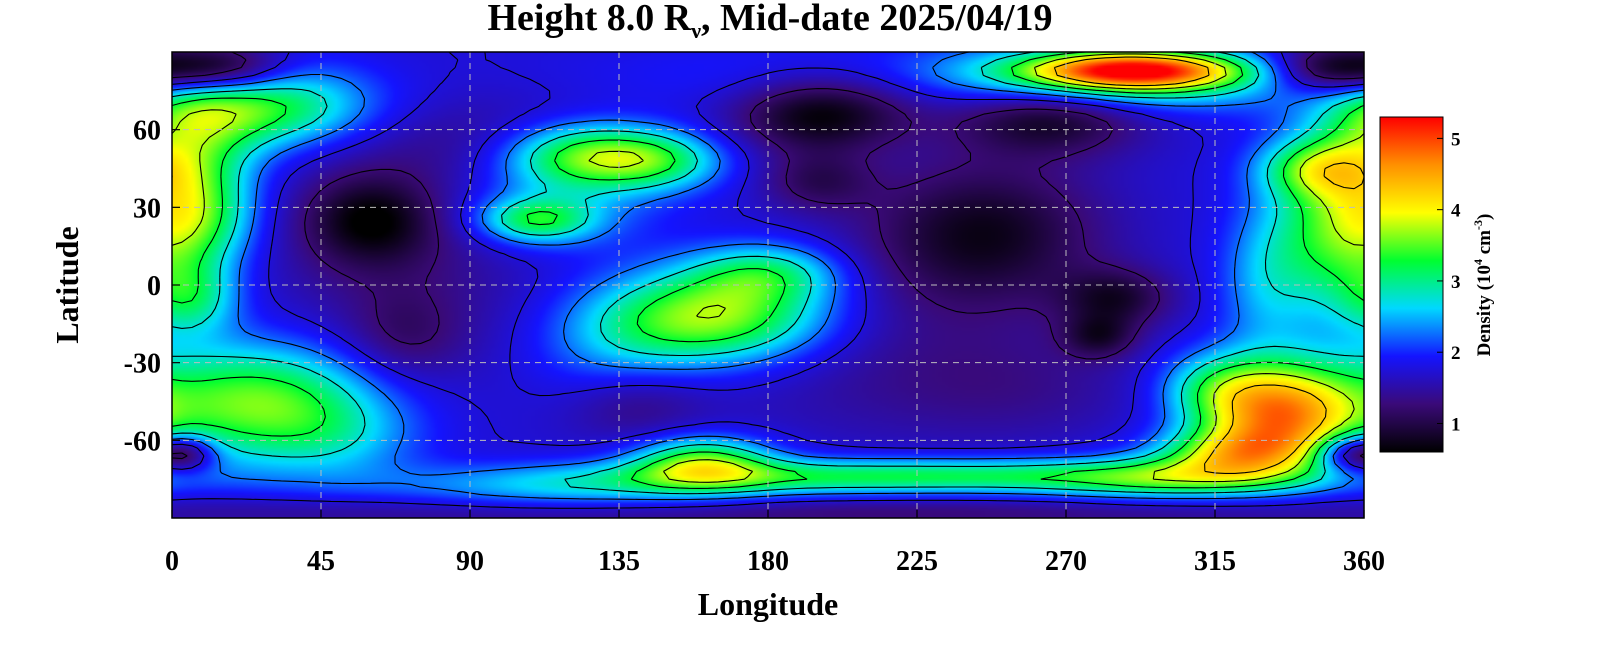 The image size is (1600, 660). What do you see at coordinates (1456, 424) in the screenshot?
I see `colorbar-tick-label: 1` at bounding box center [1456, 424].